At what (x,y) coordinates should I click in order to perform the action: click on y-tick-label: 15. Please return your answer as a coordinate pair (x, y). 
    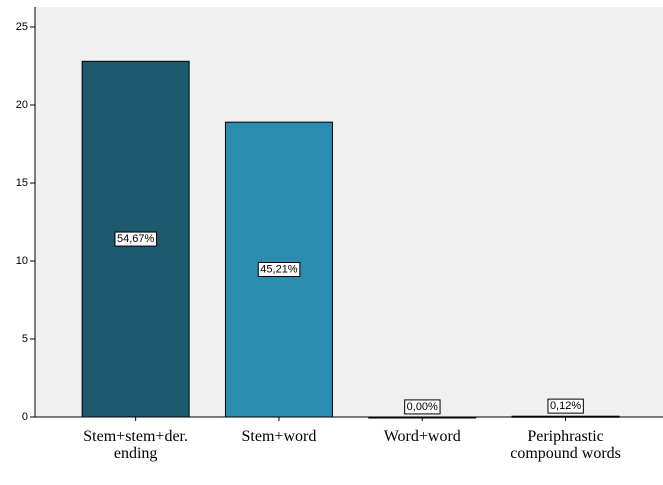
    Looking at the image, I should click on (22, 183).